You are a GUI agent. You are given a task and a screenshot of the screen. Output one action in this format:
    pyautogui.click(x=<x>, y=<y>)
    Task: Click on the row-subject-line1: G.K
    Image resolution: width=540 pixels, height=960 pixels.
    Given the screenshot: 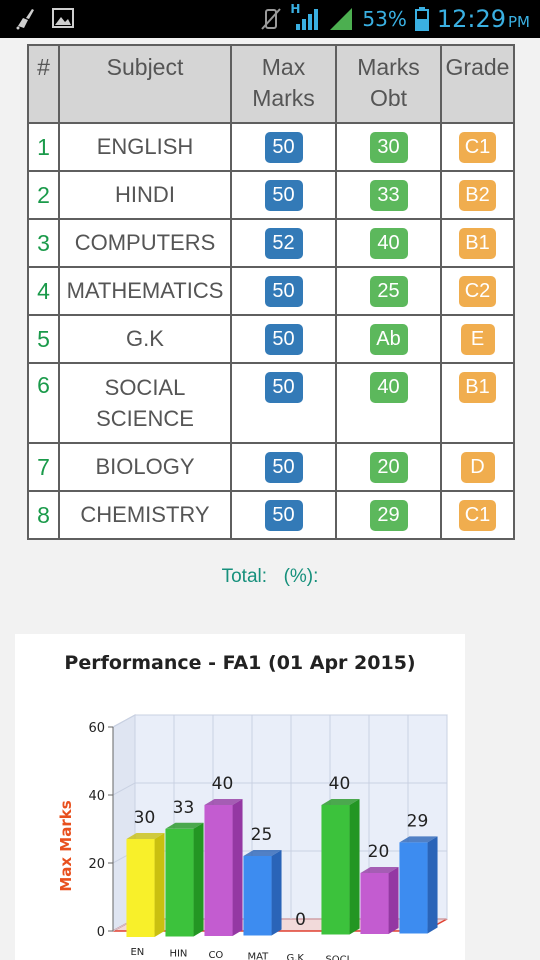 What is the action you would take?
    pyautogui.click(x=145, y=338)
    